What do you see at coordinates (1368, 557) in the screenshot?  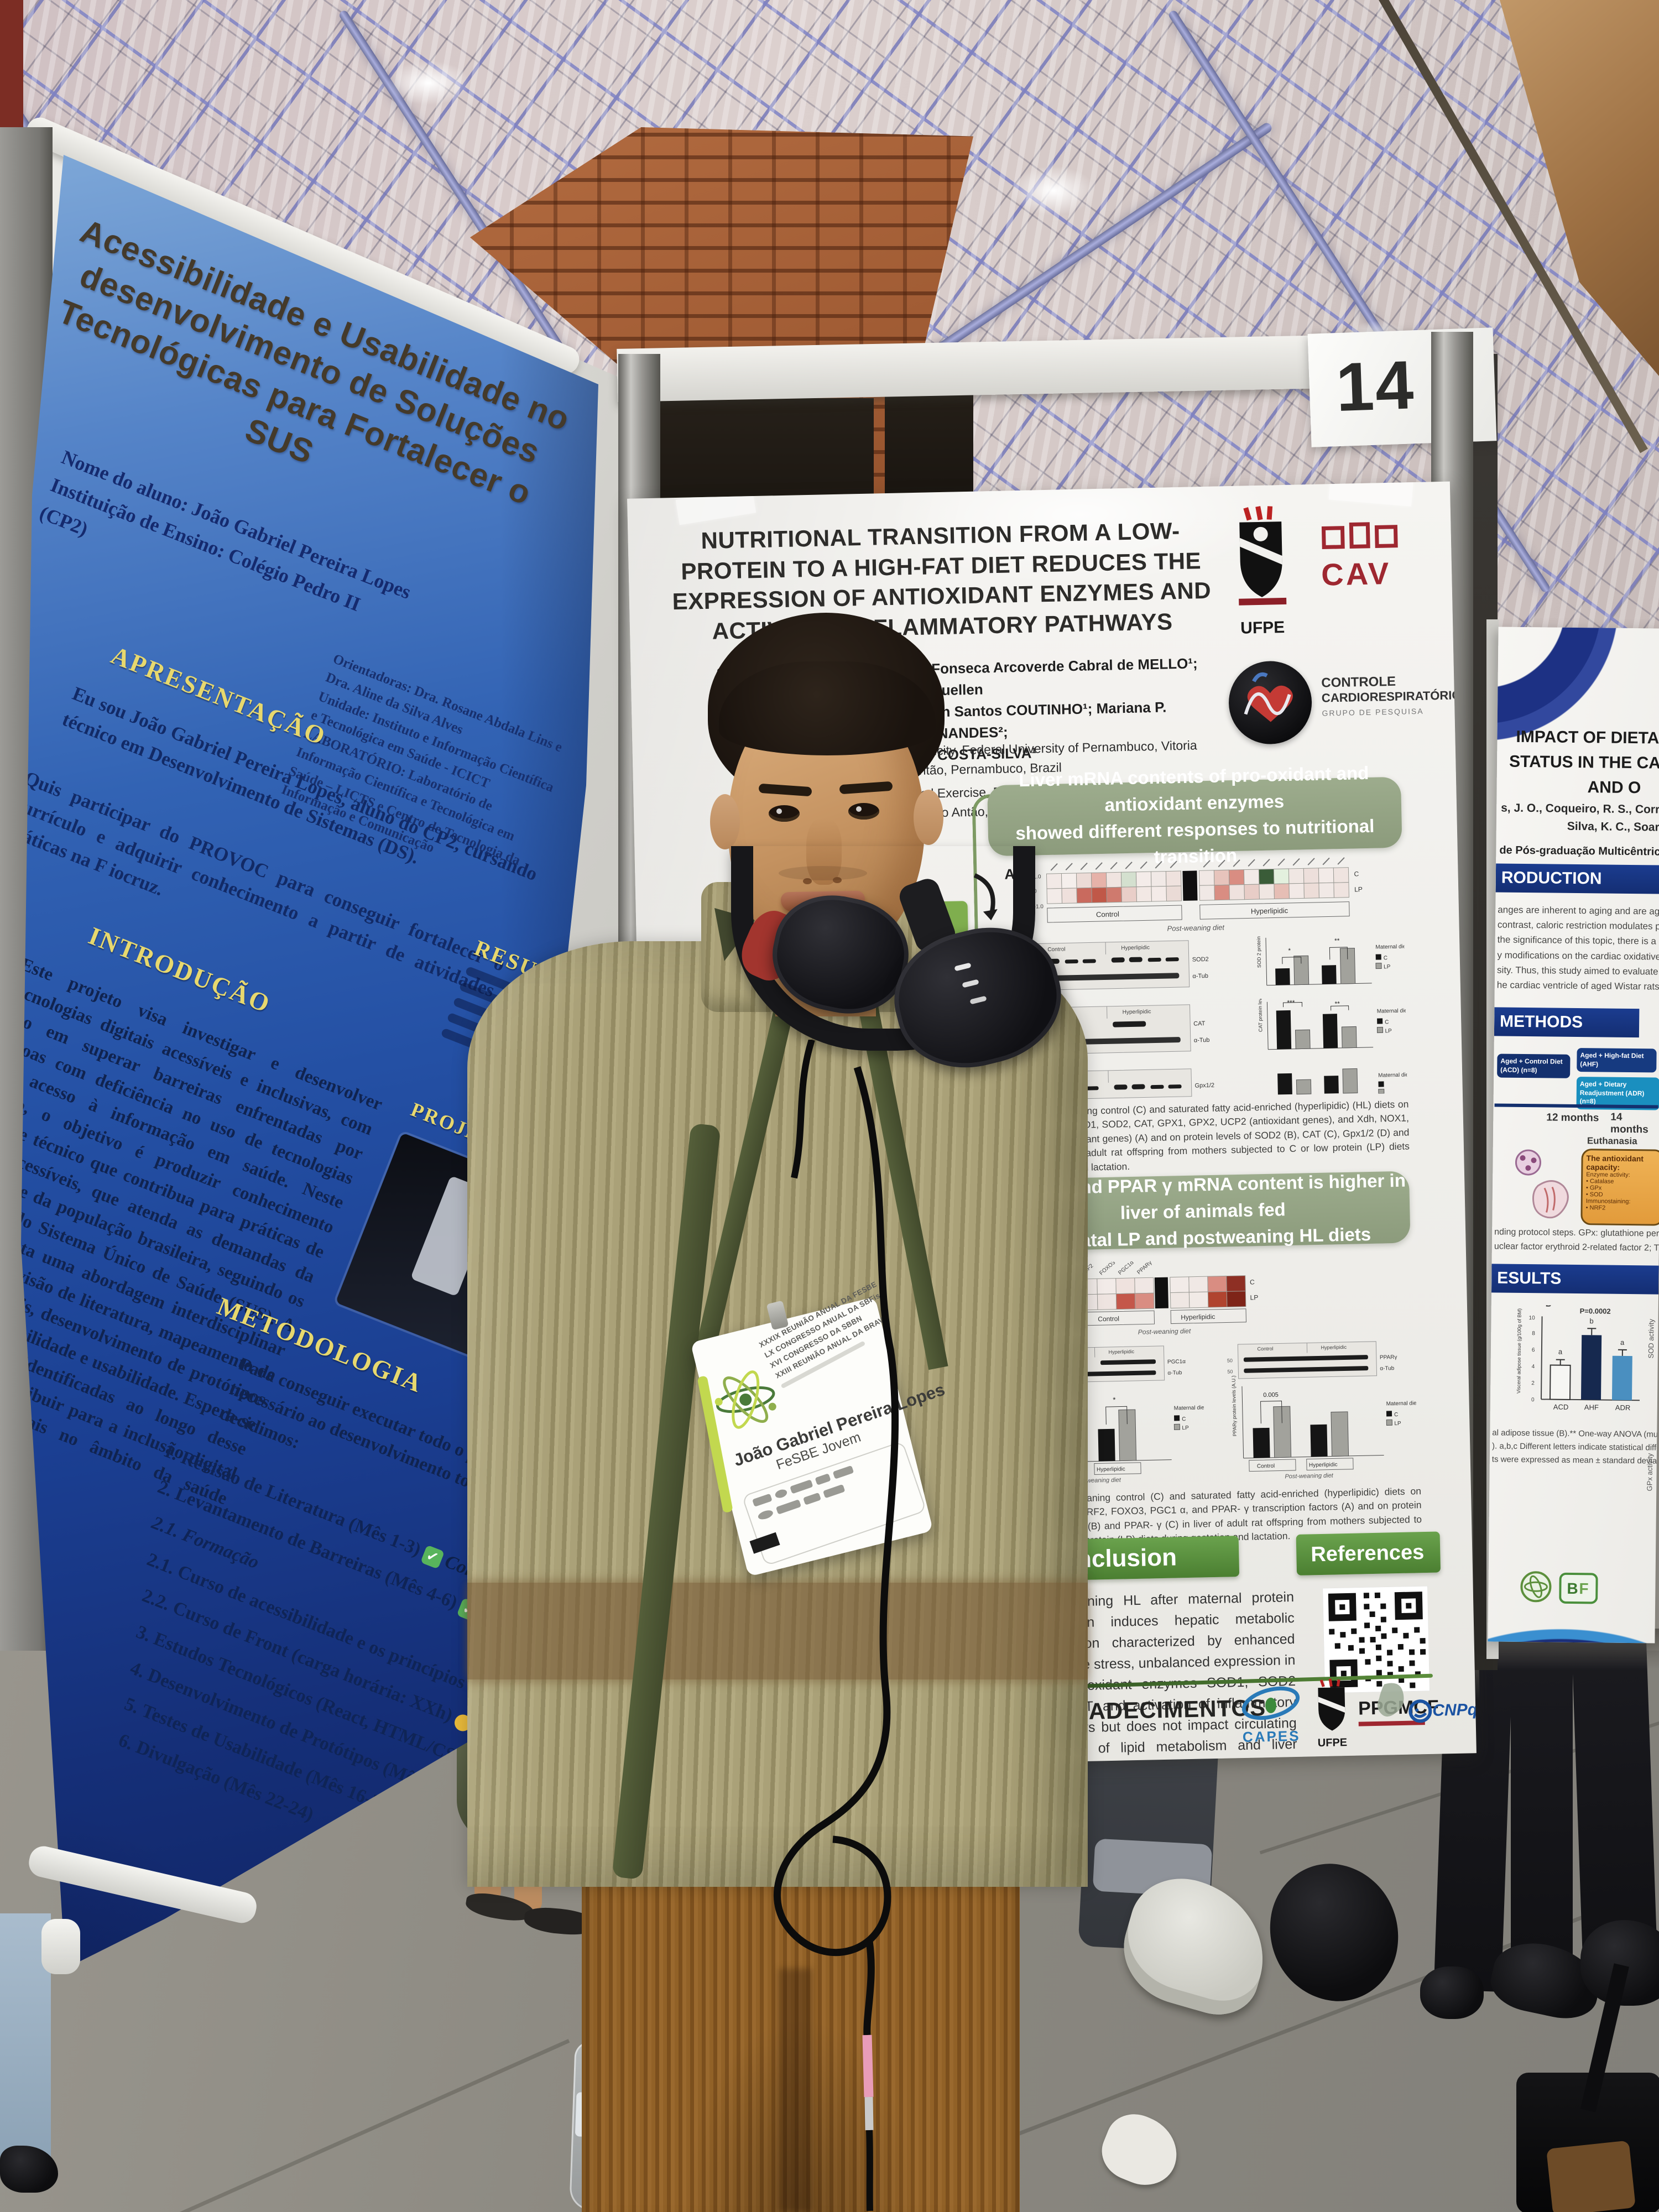 I see `cav-logo: CAV` at bounding box center [1368, 557].